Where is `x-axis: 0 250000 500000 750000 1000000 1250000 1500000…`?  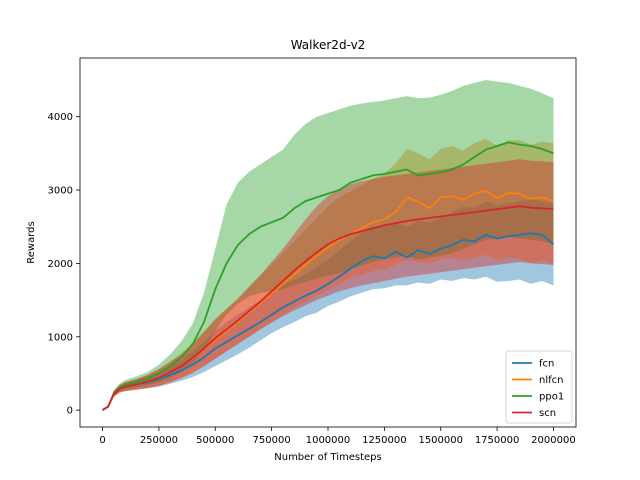
x-axis: 0 250000 500000 750000 1000000 1250000 1500000… is located at coordinates (337, 436).